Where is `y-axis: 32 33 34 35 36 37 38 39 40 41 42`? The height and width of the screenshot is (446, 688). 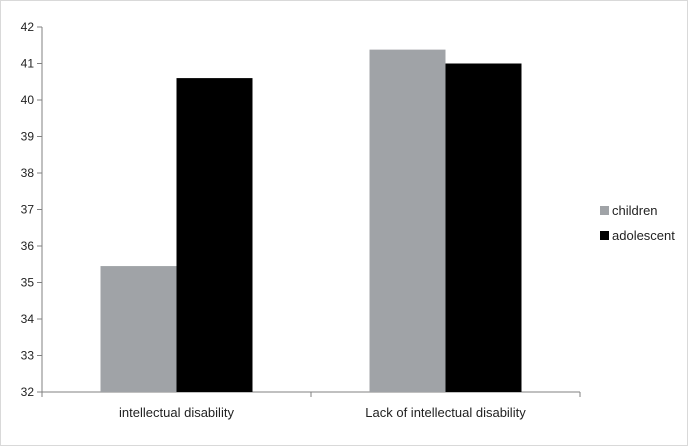 y-axis: 32 33 34 35 36 37 38 39 40 41 42 is located at coordinates (32, 209).